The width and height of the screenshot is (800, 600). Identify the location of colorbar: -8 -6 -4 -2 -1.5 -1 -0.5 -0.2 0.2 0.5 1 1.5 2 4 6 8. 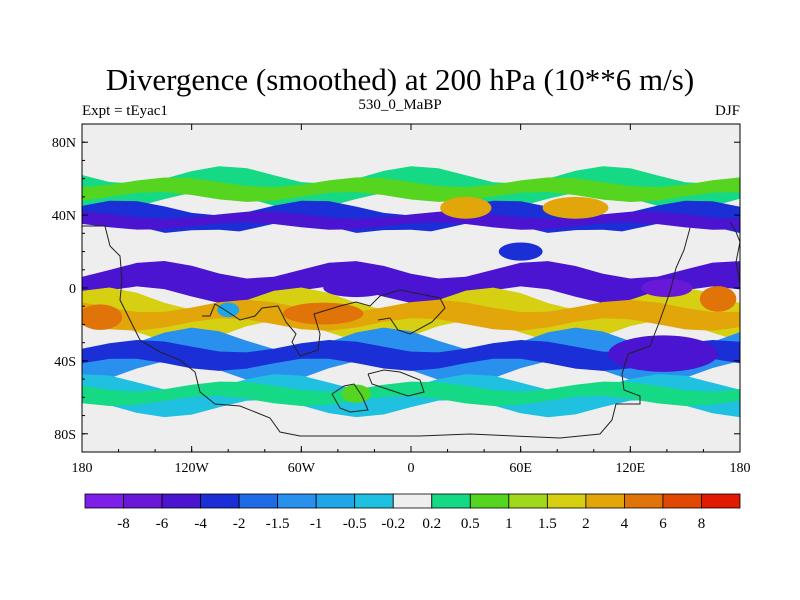
(412, 512).